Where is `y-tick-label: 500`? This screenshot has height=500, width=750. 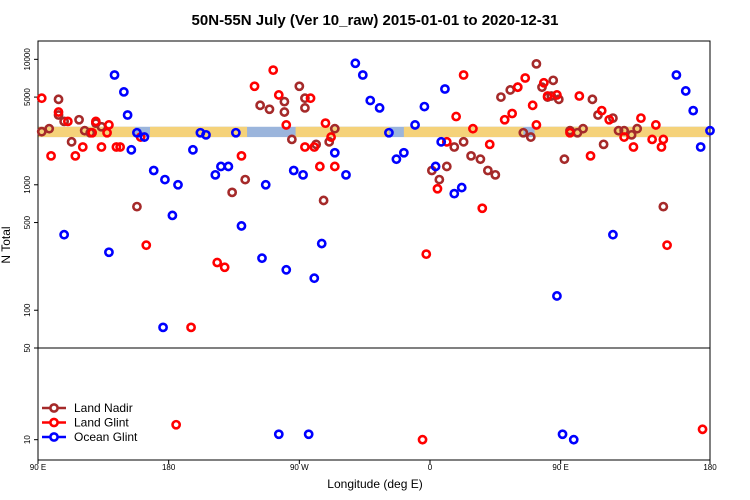
y-tick-label: 500 is located at coordinates (27, 222).